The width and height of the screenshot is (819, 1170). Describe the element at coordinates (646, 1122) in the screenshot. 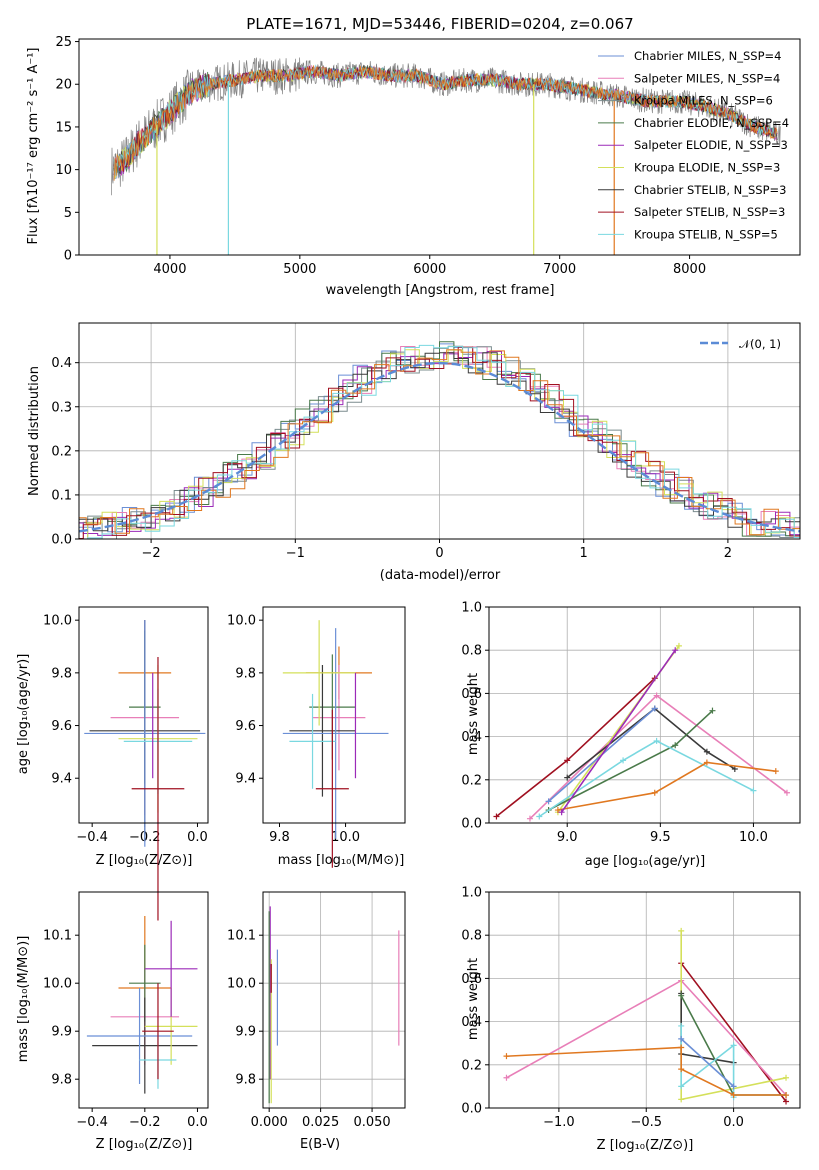

I see `x-tick-label: −0.5` at that location.